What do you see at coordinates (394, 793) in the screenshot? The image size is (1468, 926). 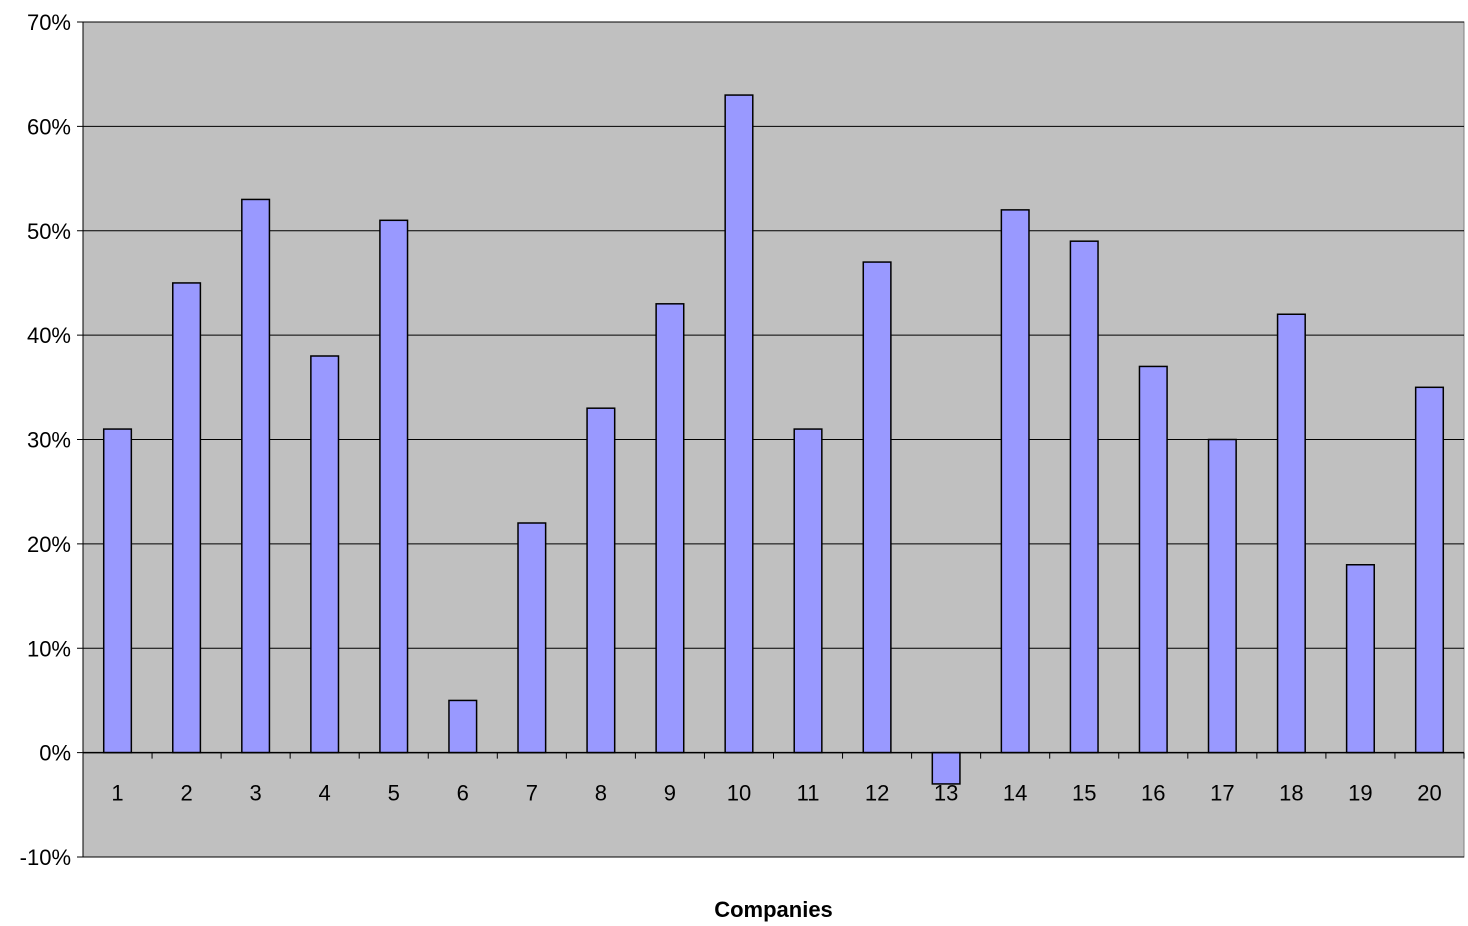 I see `x-tick-label: 5` at bounding box center [394, 793].